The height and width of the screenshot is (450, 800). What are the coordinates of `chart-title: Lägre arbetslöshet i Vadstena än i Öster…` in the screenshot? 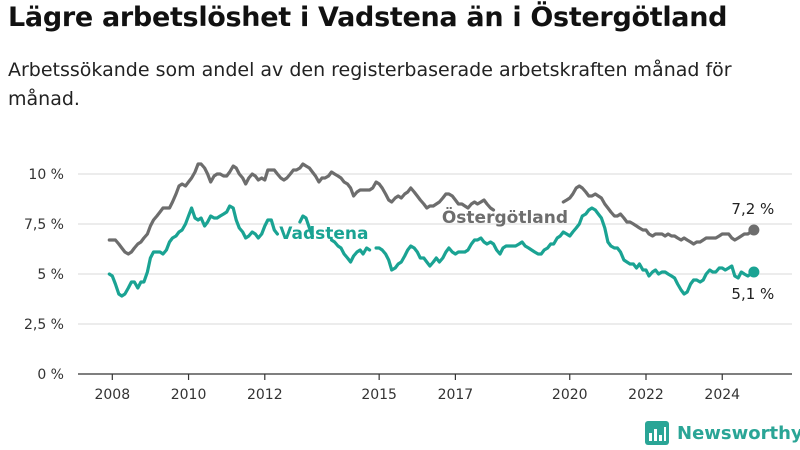 It's located at (368, 17).